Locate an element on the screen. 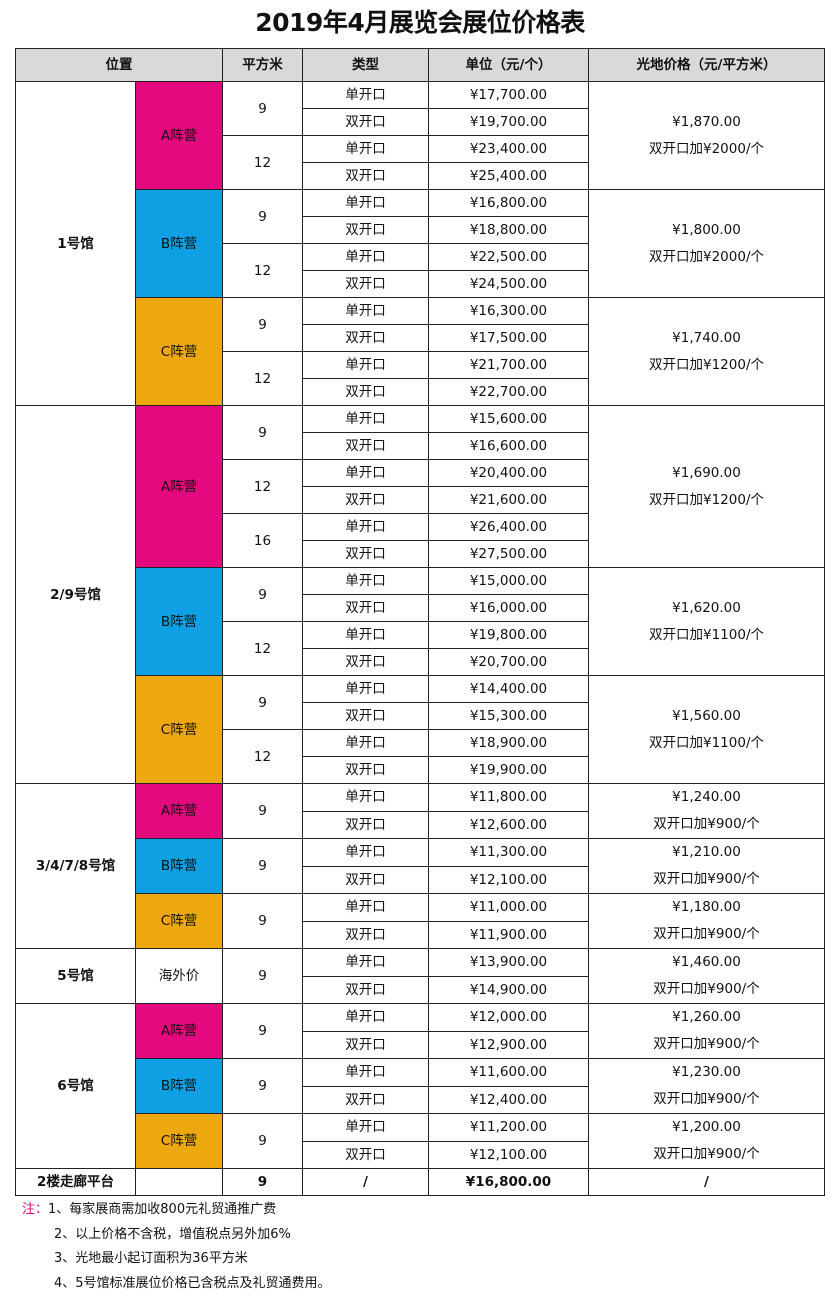 This screenshot has width=840, height=1296. ground-price: ¥1,210.00 is located at coordinates (706, 852).